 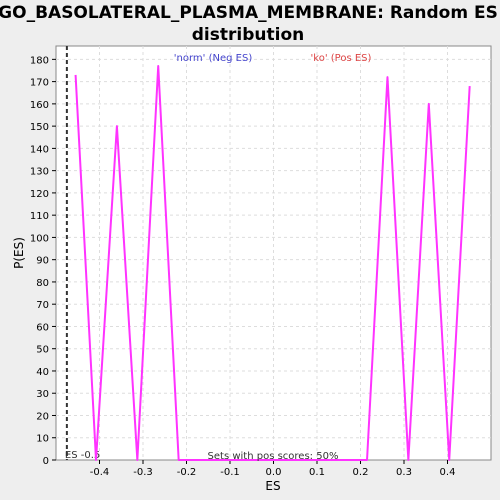 I want to click on y-tick-label: 40, so click(x=42, y=372).